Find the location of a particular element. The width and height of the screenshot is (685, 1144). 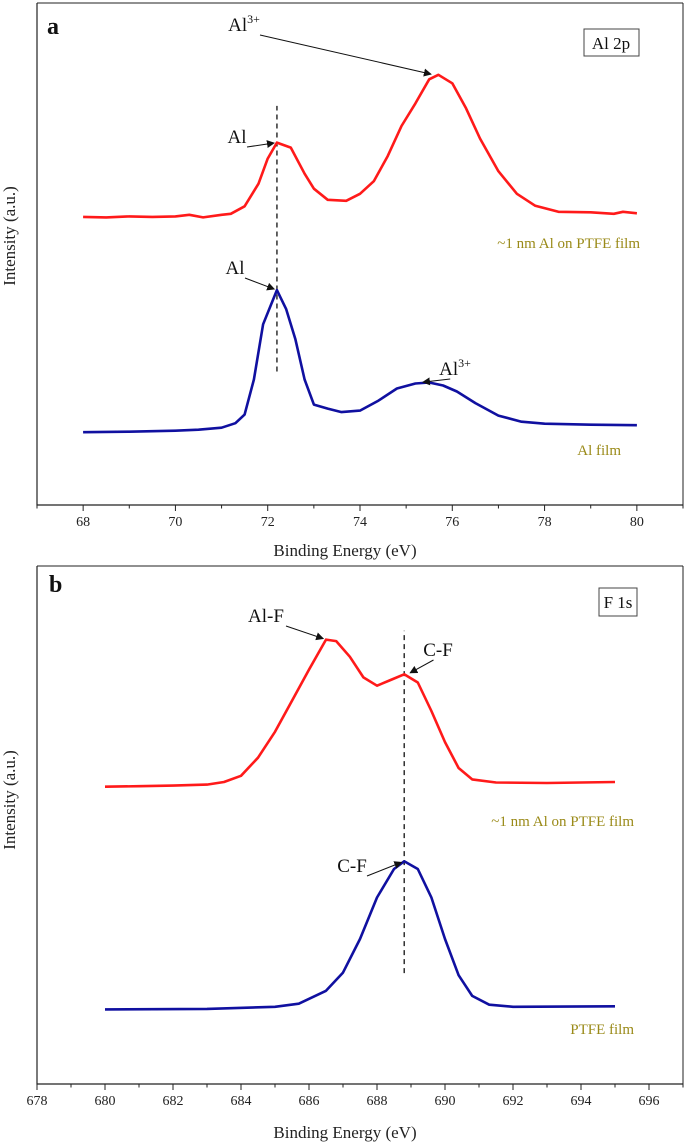

x-tick-label: 76 is located at coordinates (452, 522).